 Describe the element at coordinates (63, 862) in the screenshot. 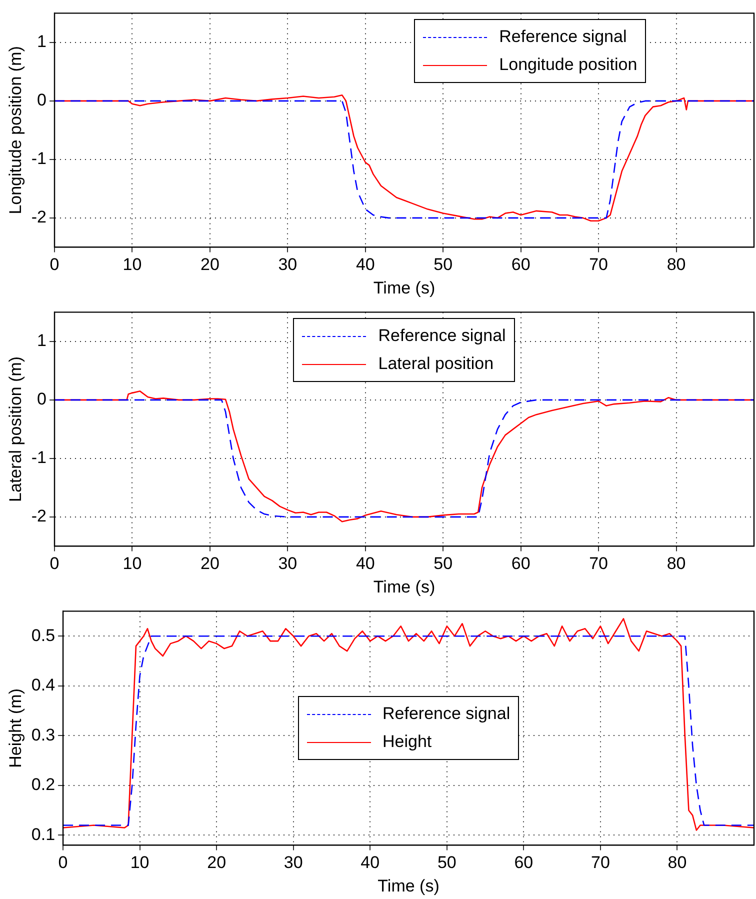

I see `x-tick-label: 0` at that location.